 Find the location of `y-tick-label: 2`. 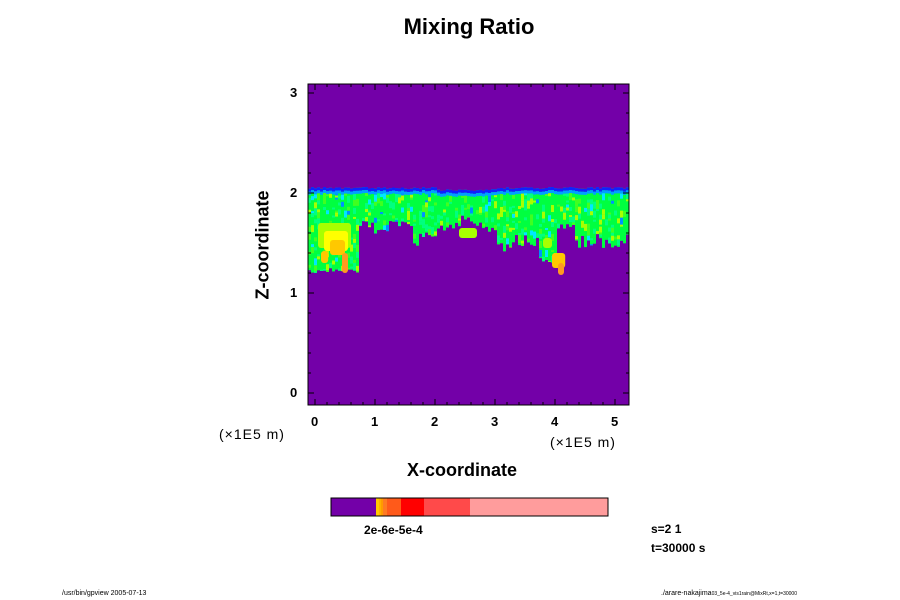

y-tick-label: 2 is located at coordinates (294, 192).